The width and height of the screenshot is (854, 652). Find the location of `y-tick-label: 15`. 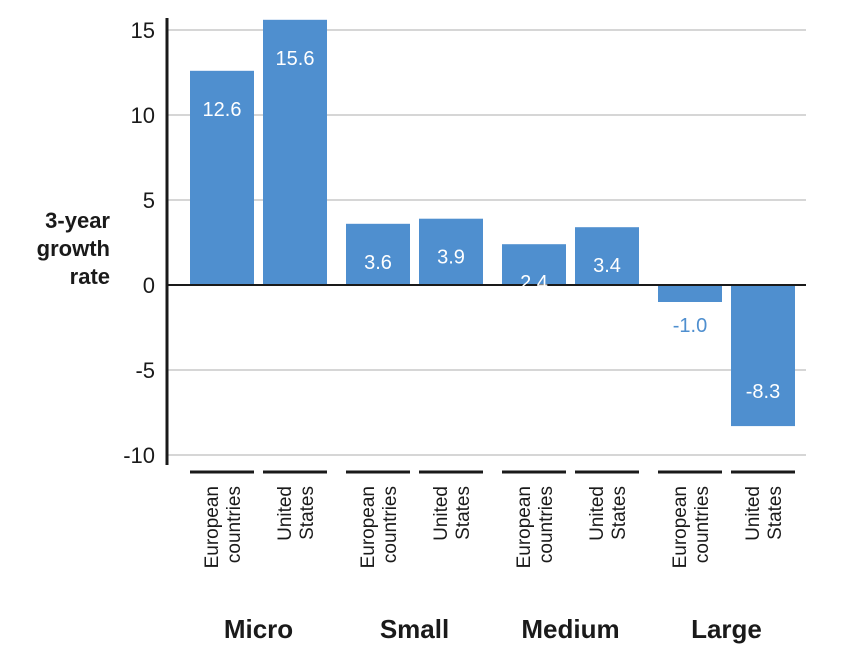

y-tick-label: 15 is located at coordinates (143, 30).